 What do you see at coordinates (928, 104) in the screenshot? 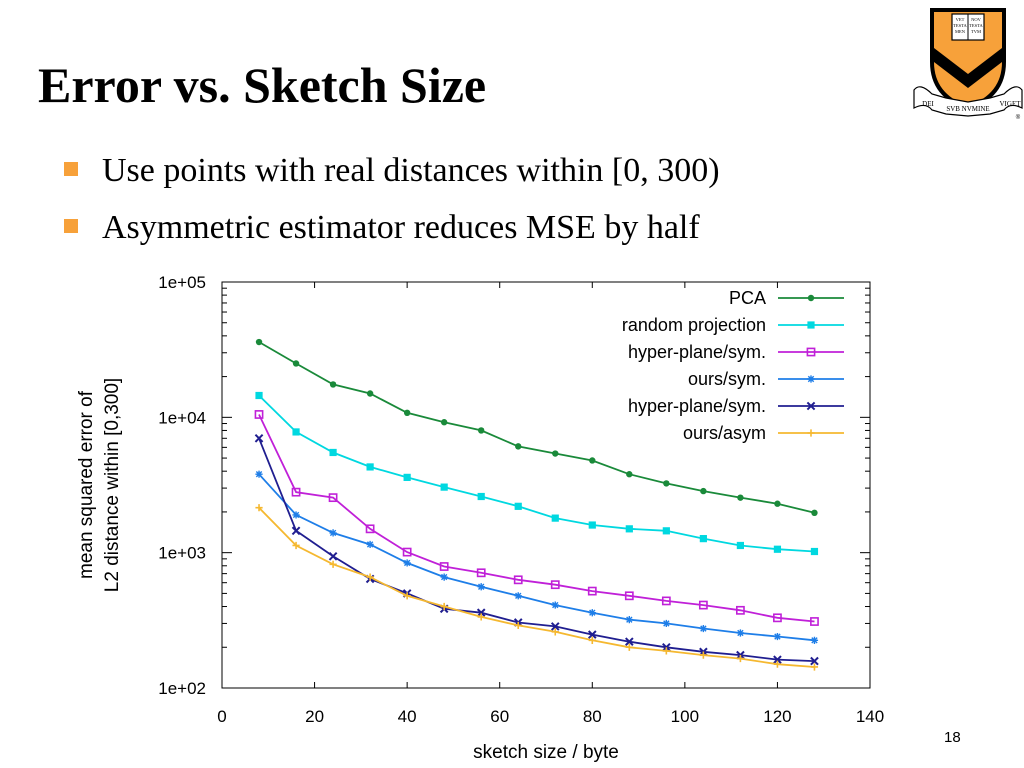
I see `motto-left: DEI` at bounding box center [928, 104].